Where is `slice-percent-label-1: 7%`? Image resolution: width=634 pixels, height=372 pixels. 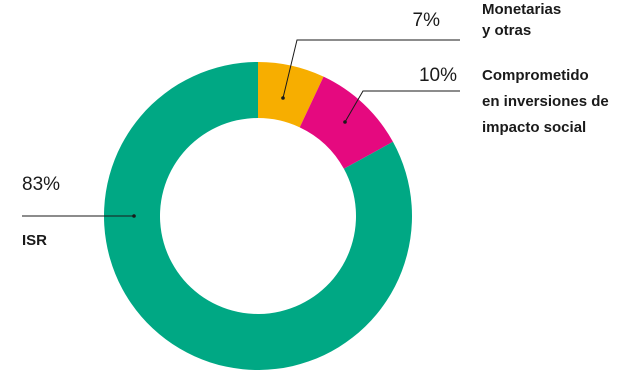 slice-percent-label-1: 7% is located at coordinates (427, 20).